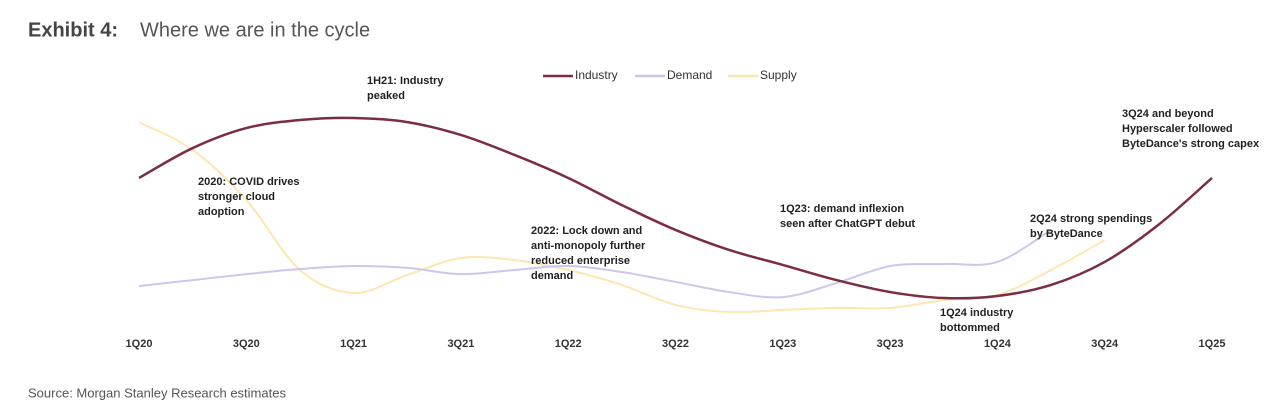 This screenshot has height=415, width=1280. Describe the element at coordinates (1212, 344) in the screenshot. I see `x-tick-label: 1Q25` at that location.